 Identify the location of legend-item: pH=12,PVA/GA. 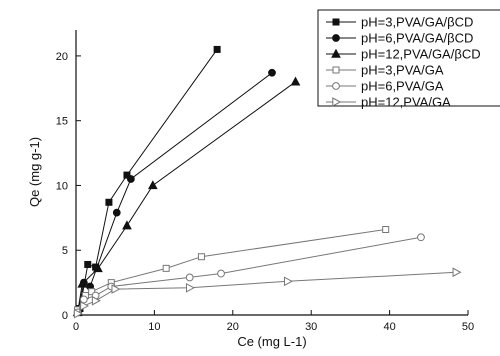
(388, 102).